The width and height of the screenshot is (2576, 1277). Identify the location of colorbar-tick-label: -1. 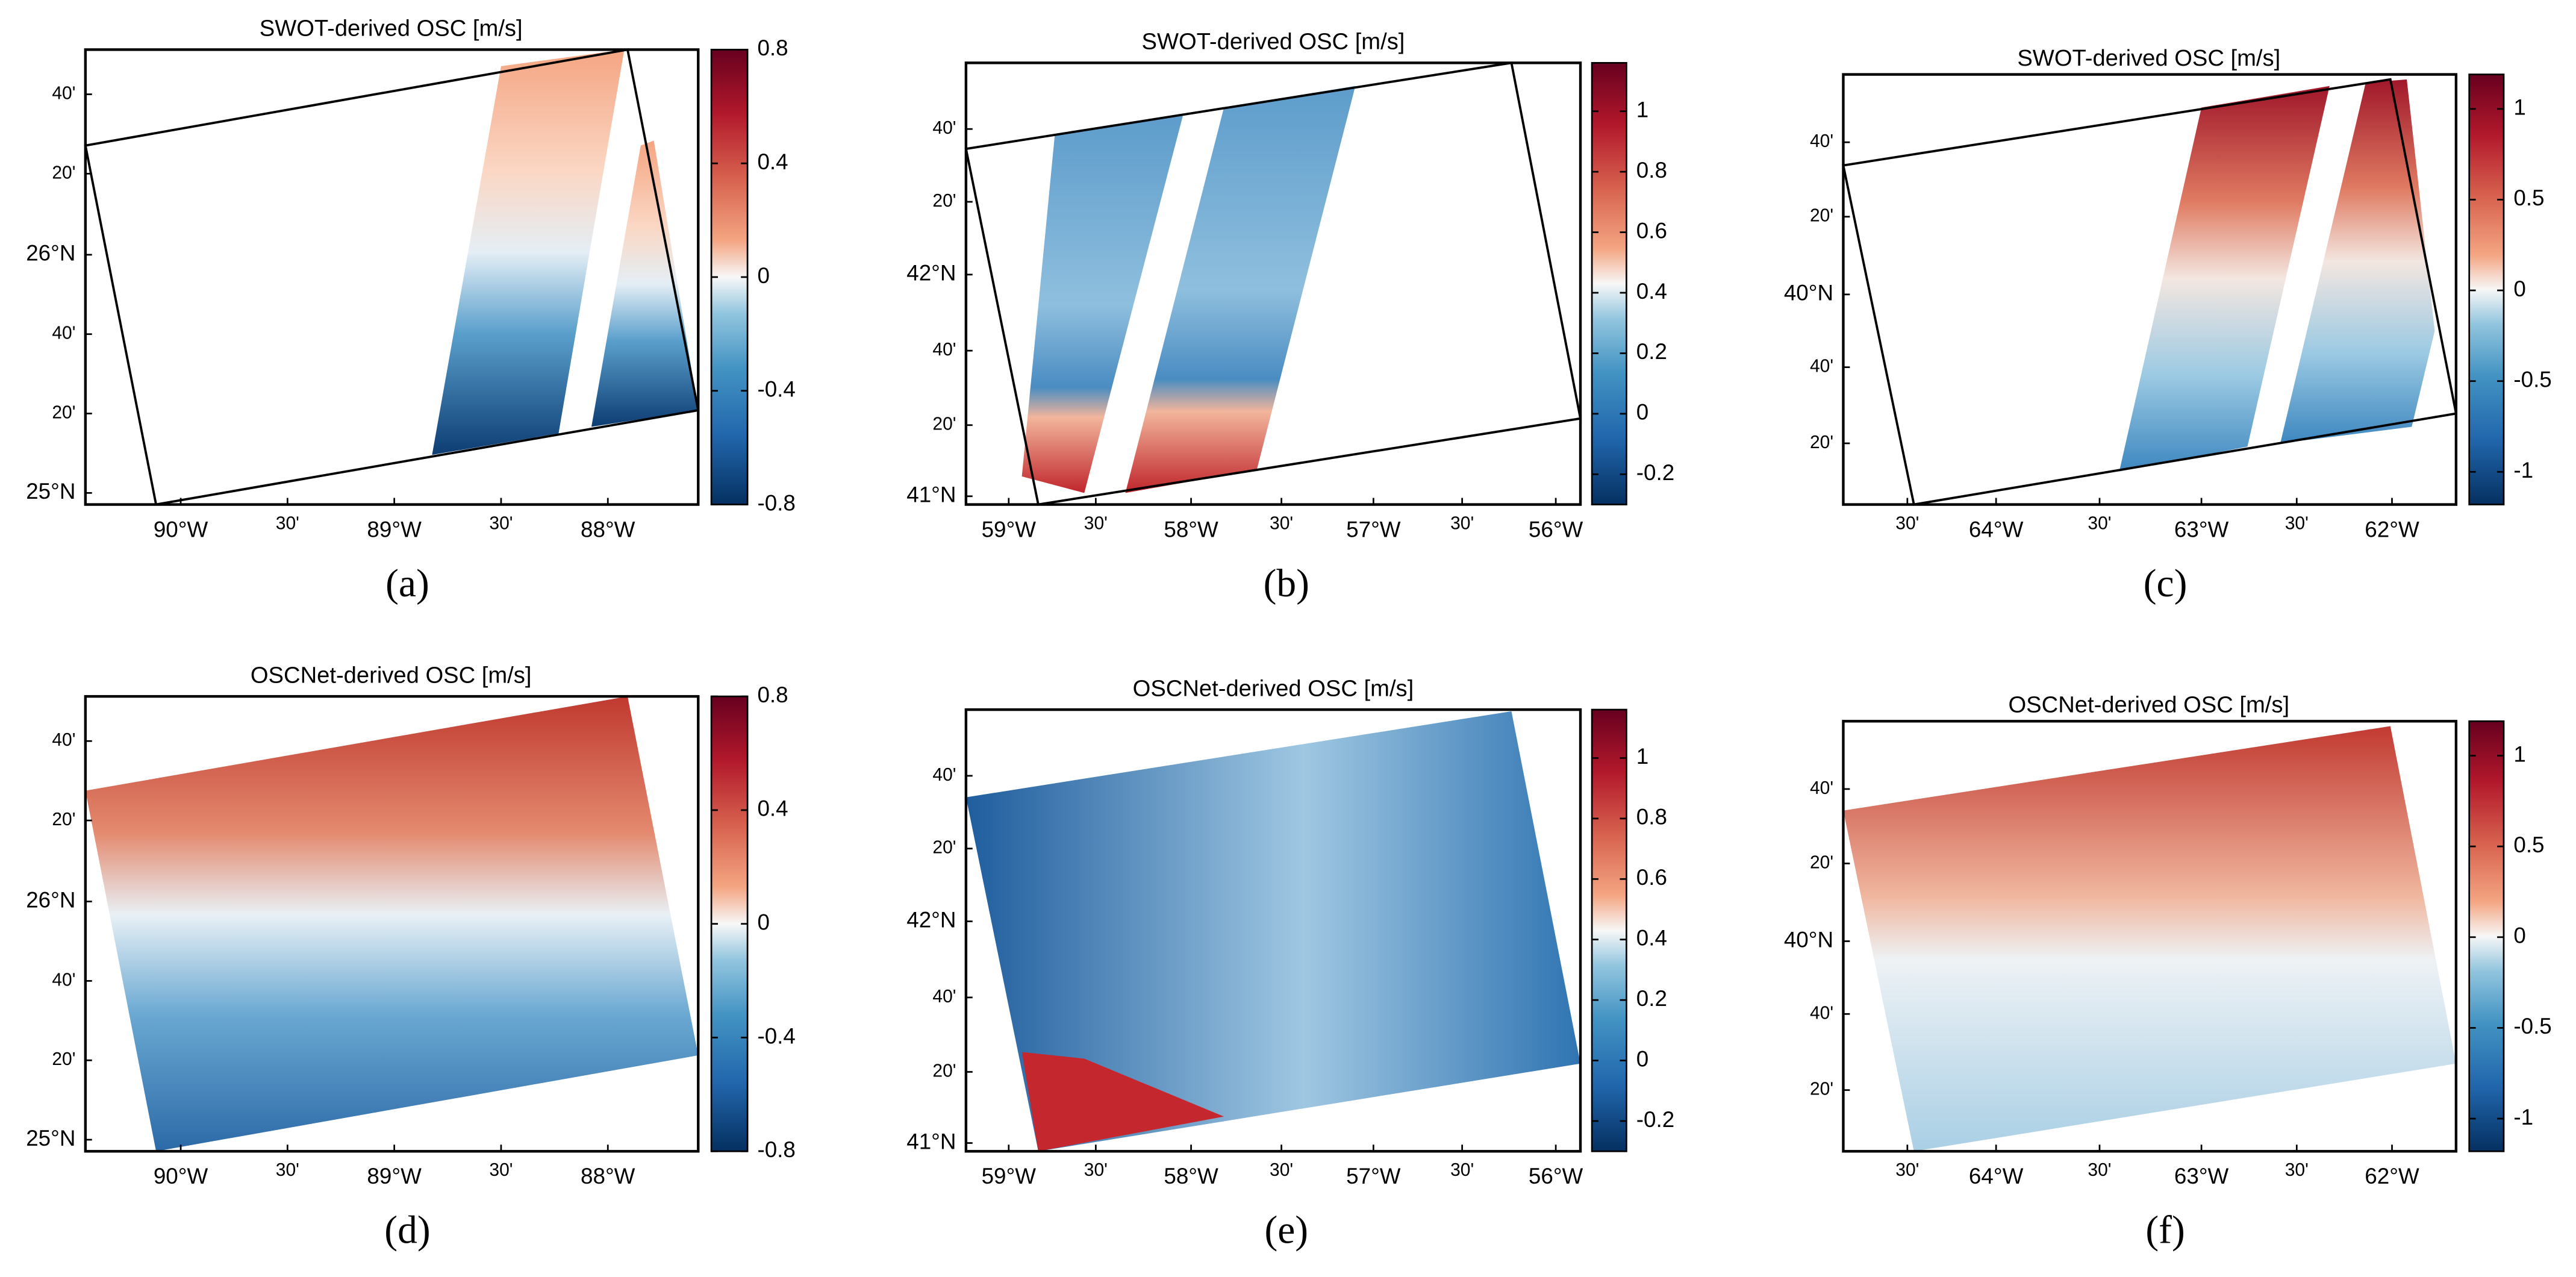
(2523, 1117).